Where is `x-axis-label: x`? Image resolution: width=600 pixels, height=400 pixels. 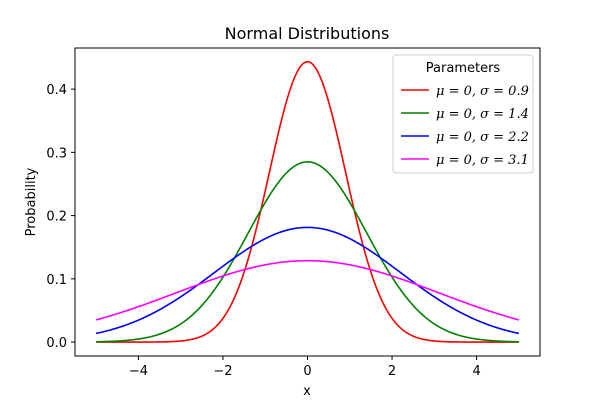 x-axis-label: x is located at coordinates (307, 391).